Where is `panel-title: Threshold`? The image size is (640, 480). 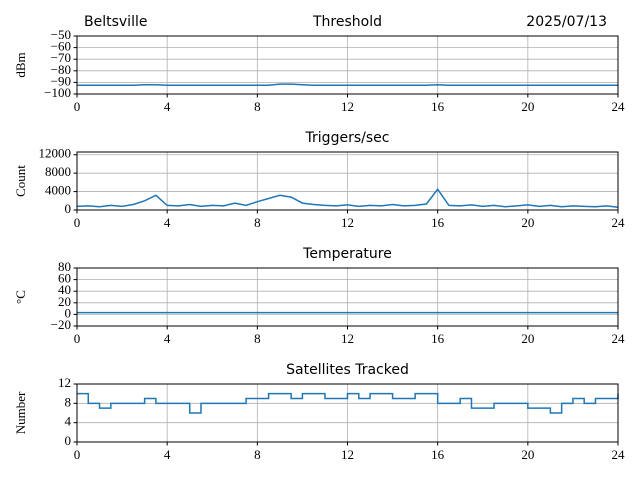
panel-title: Threshold is located at coordinates (347, 22).